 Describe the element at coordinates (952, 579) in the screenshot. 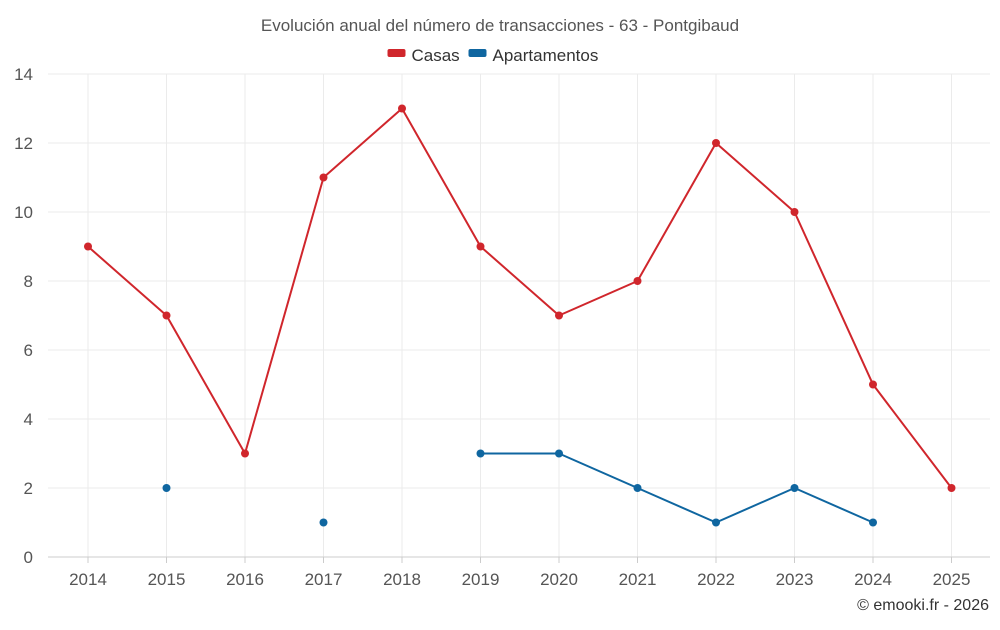

I see `x-tick-label: 2025` at that location.